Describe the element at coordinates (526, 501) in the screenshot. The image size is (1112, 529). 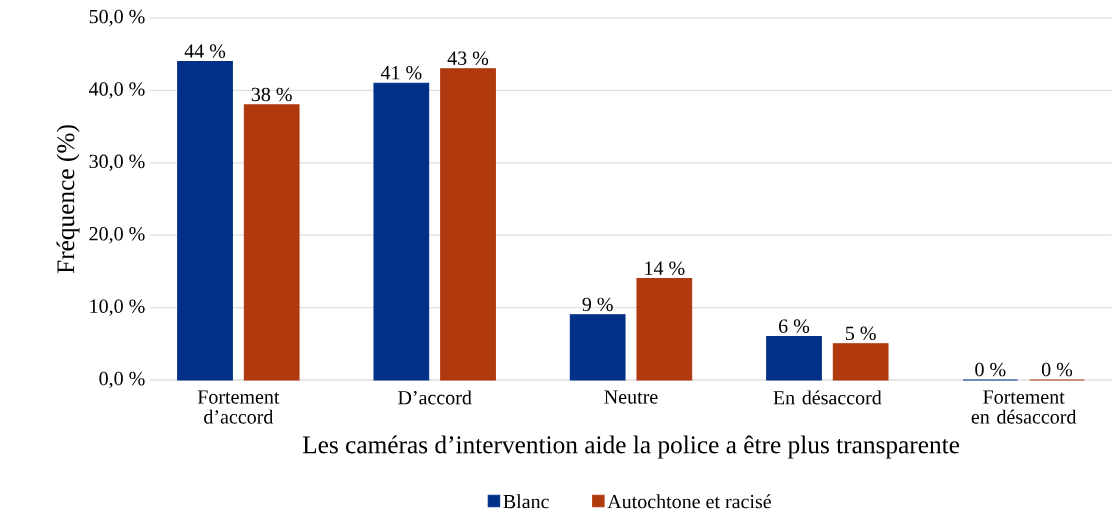
I see `legend-label: Blanc` at that location.